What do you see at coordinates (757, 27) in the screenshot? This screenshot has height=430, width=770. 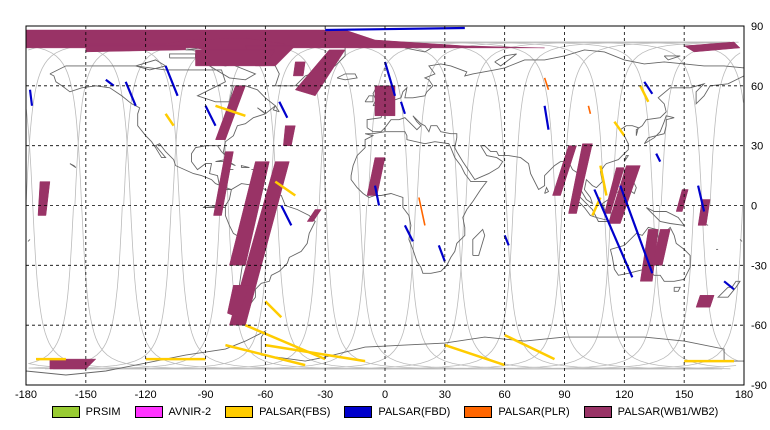 I see `lat-tick-label: 90` at bounding box center [757, 27].